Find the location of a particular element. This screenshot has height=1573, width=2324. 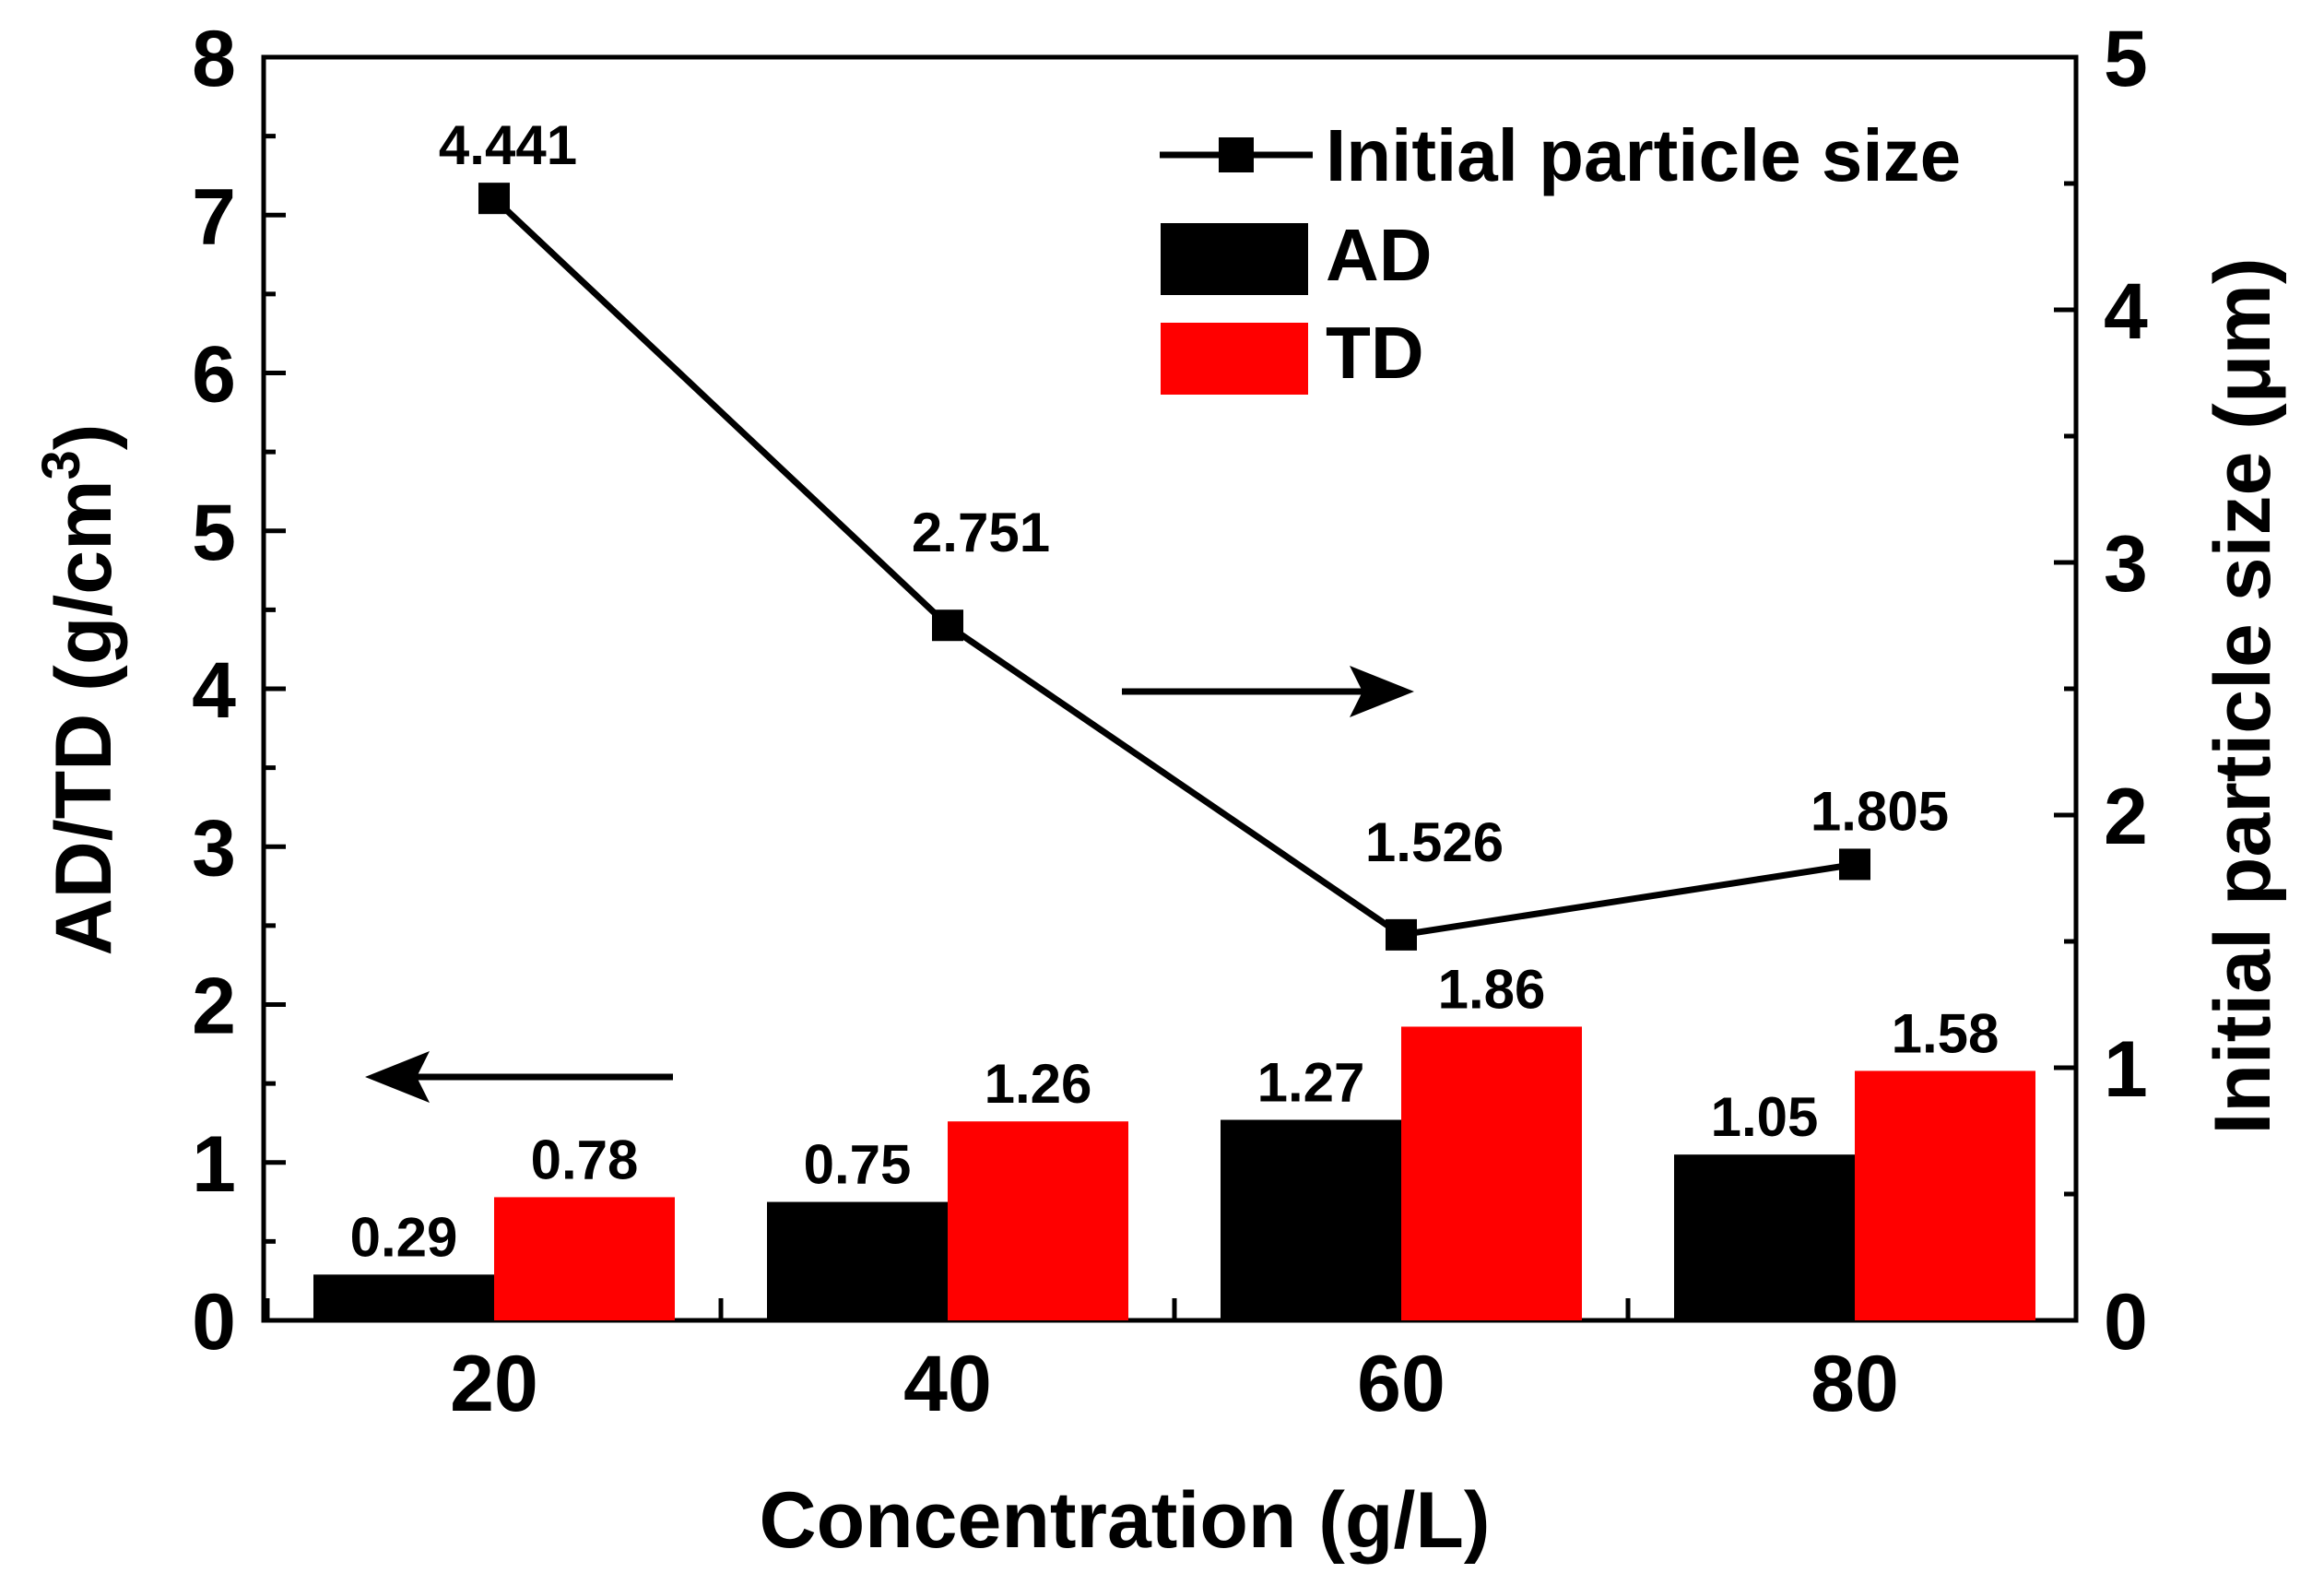

x-tick-label: 40 is located at coordinates (947, 1384).